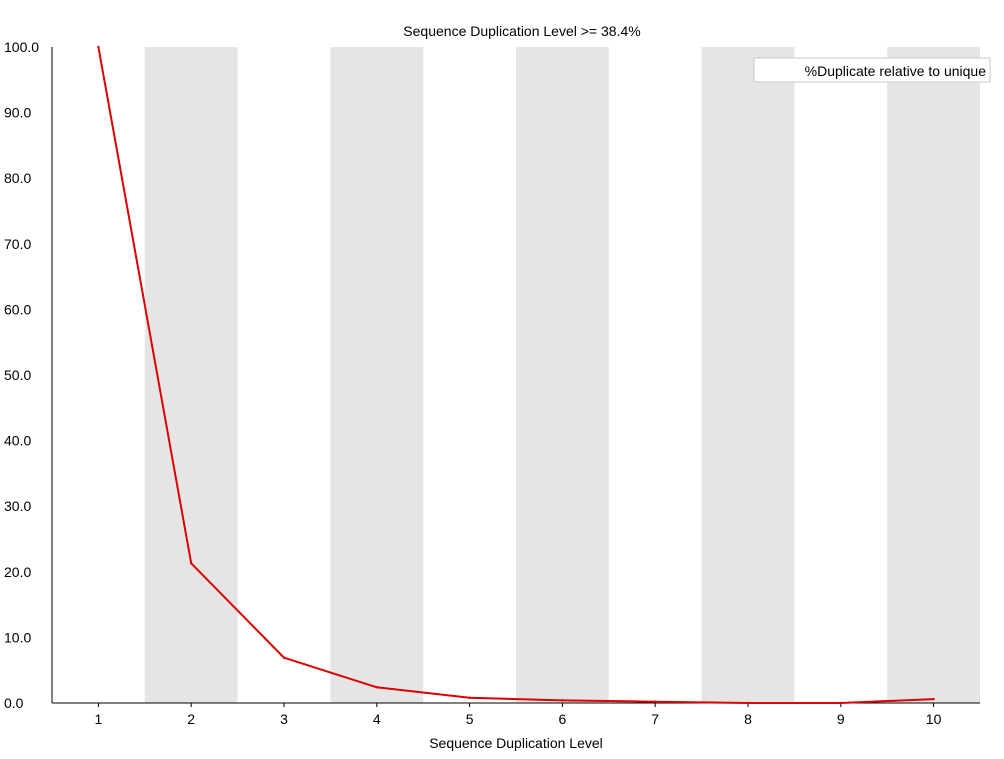 This screenshot has width=1004, height=759. I want to click on x-tick-label: 8, so click(748, 719).